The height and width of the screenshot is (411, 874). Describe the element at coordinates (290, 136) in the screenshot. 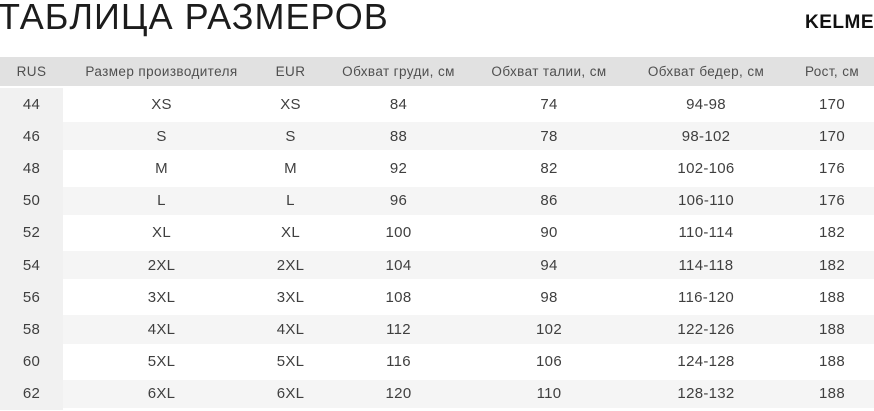

I see `cell-r1-c2: S` at that location.